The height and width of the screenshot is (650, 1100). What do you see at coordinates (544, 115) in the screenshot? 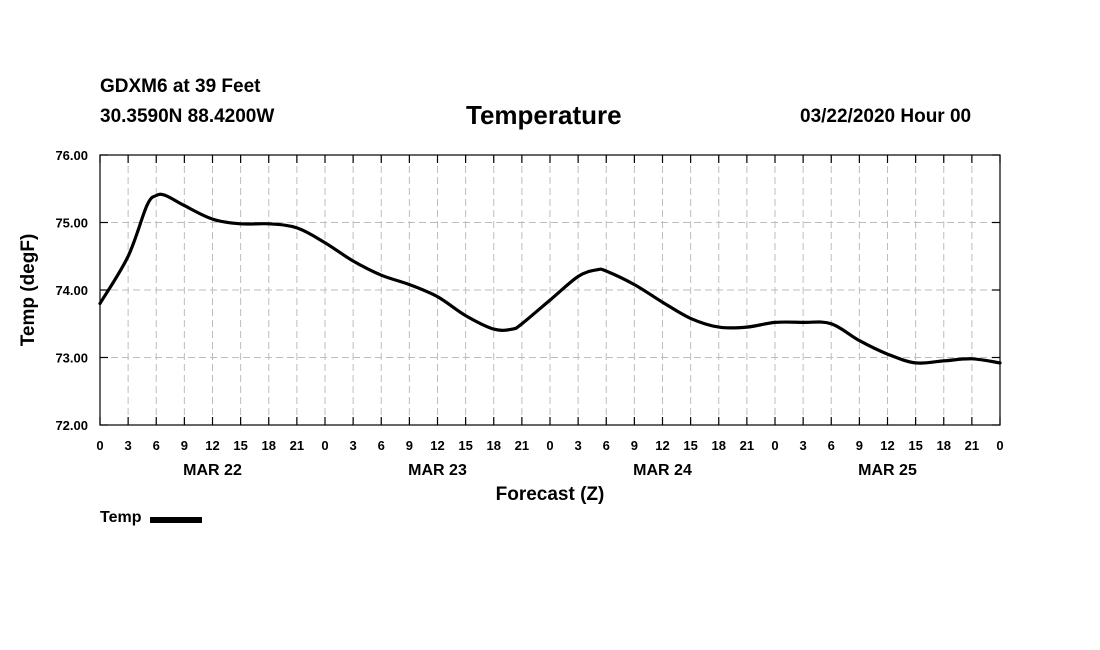
I see `chart-title: Temperature` at bounding box center [544, 115].